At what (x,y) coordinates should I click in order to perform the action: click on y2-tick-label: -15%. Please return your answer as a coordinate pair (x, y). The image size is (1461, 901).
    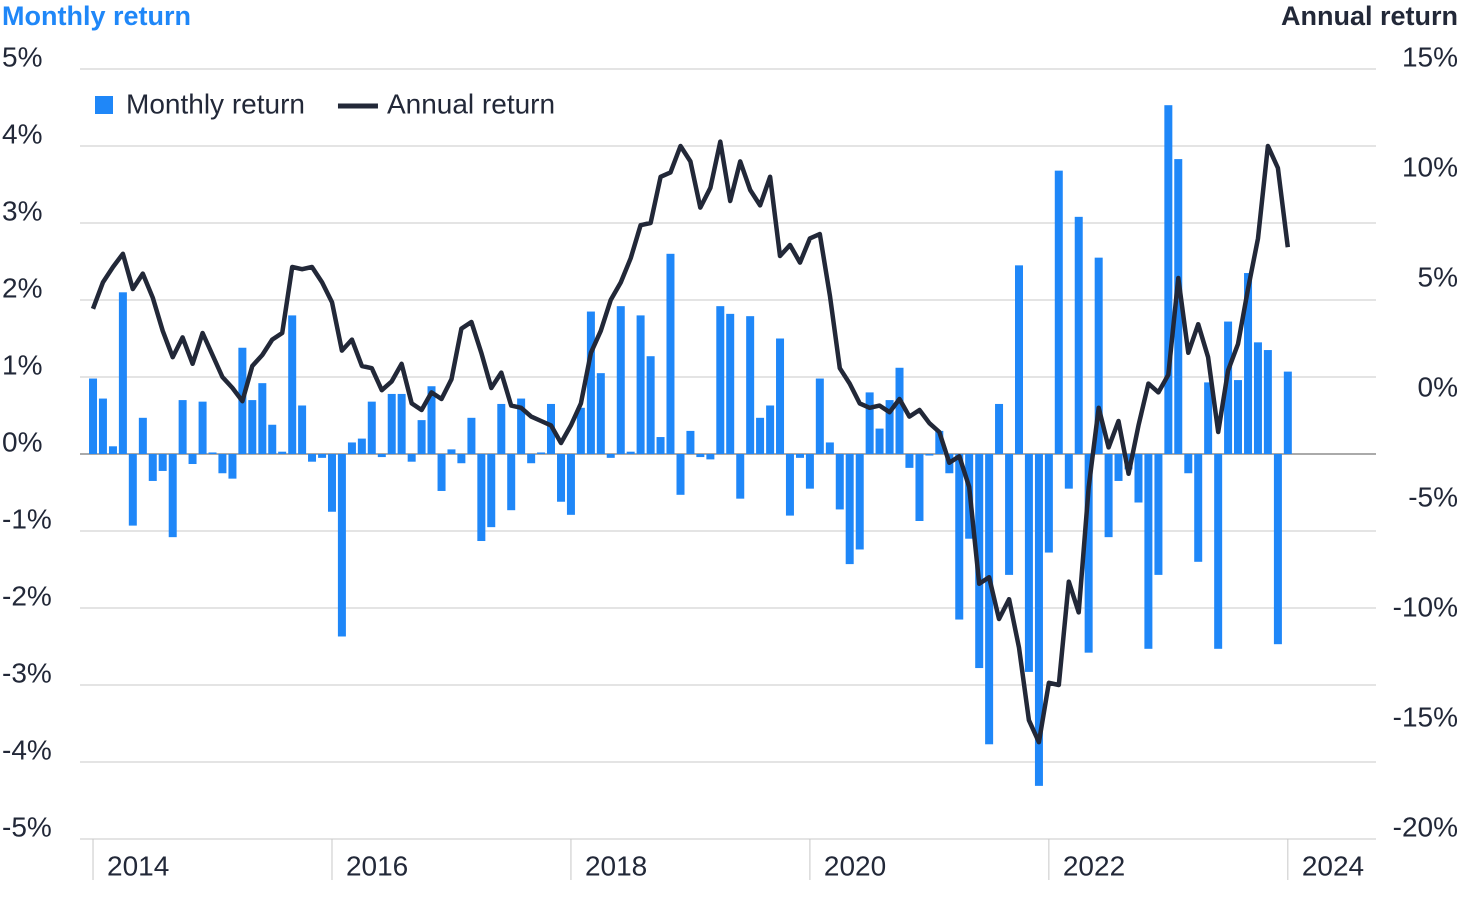
    Looking at the image, I should click on (1425, 716).